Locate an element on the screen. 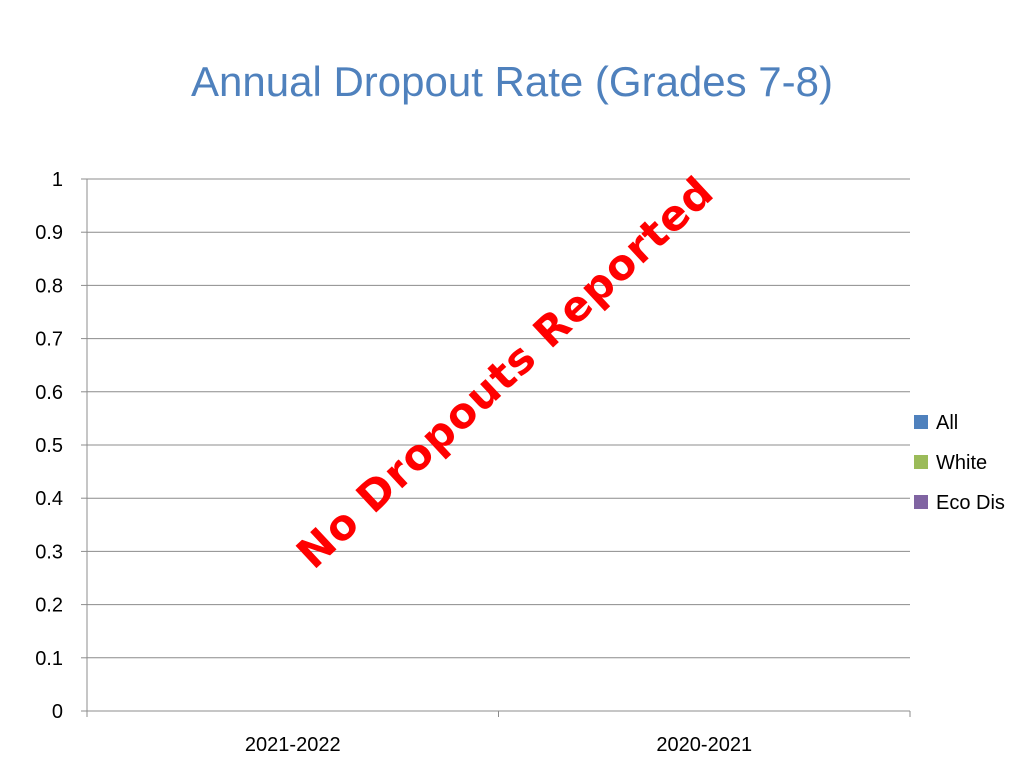 This screenshot has height=768, width=1024. y-tick-label: 0.9 is located at coordinates (49, 233).